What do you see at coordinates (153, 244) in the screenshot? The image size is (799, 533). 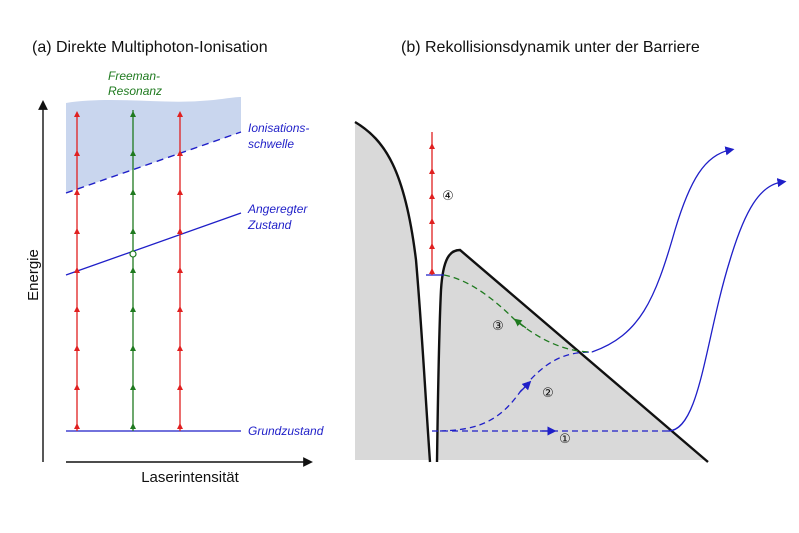 I see `excited-state-line` at bounding box center [153, 244].